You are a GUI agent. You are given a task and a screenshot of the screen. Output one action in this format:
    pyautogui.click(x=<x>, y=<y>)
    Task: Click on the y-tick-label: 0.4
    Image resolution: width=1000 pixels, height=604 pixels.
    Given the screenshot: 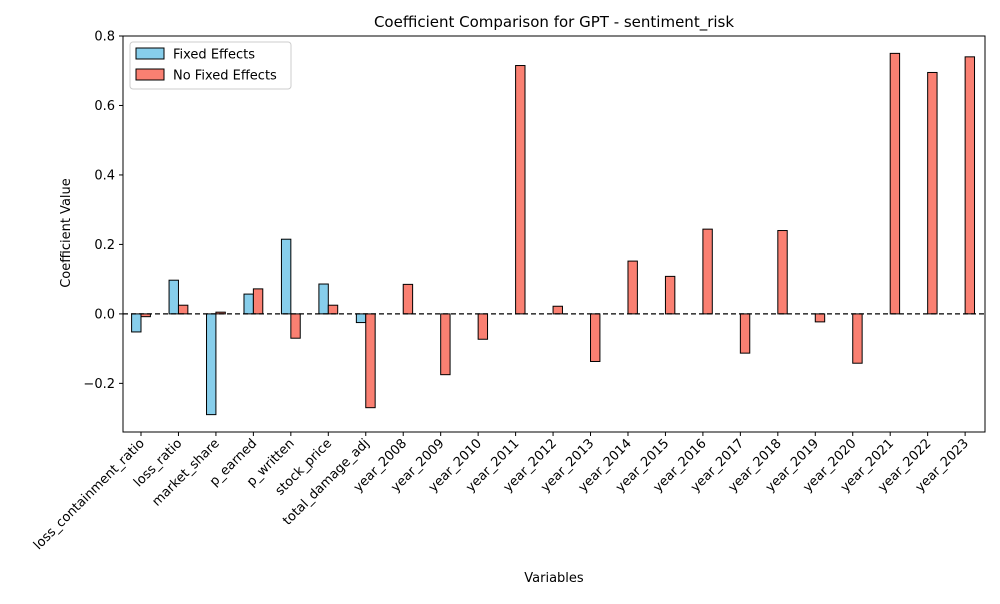 What is the action you would take?
    pyautogui.click(x=104, y=175)
    